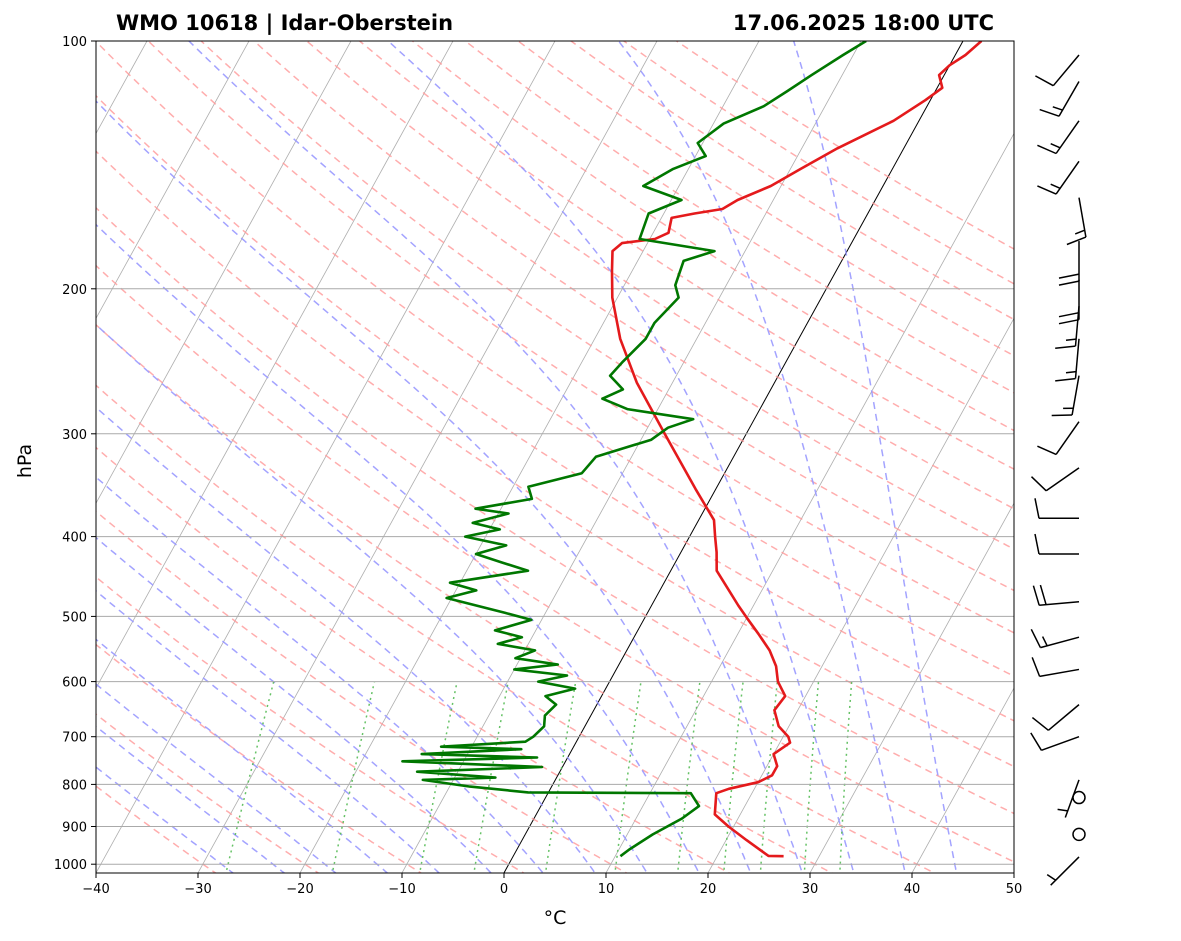 The image size is (1181, 941). Describe the element at coordinates (74, 683) in the screenshot. I see `y-tick-label: 600` at that location.